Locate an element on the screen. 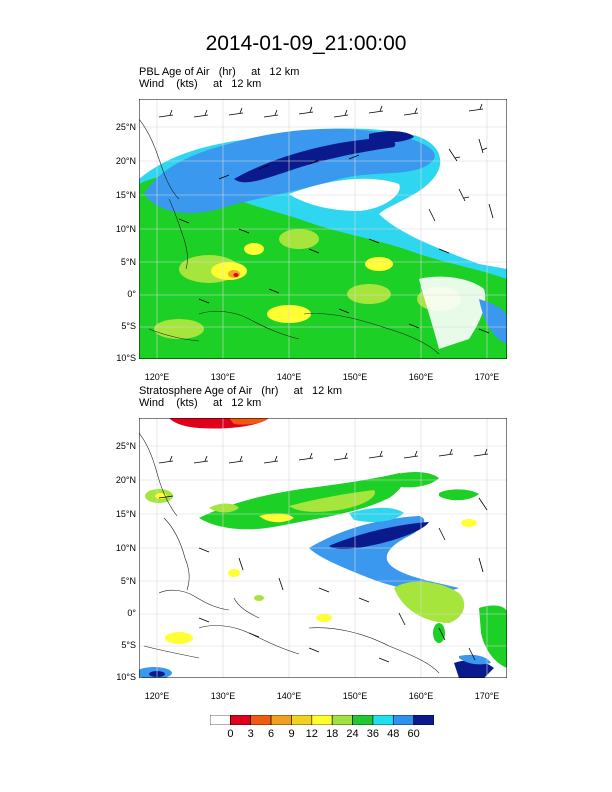 The height and width of the screenshot is (792, 612). panel2-lon-tick: 120°E is located at coordinates (157, 696).